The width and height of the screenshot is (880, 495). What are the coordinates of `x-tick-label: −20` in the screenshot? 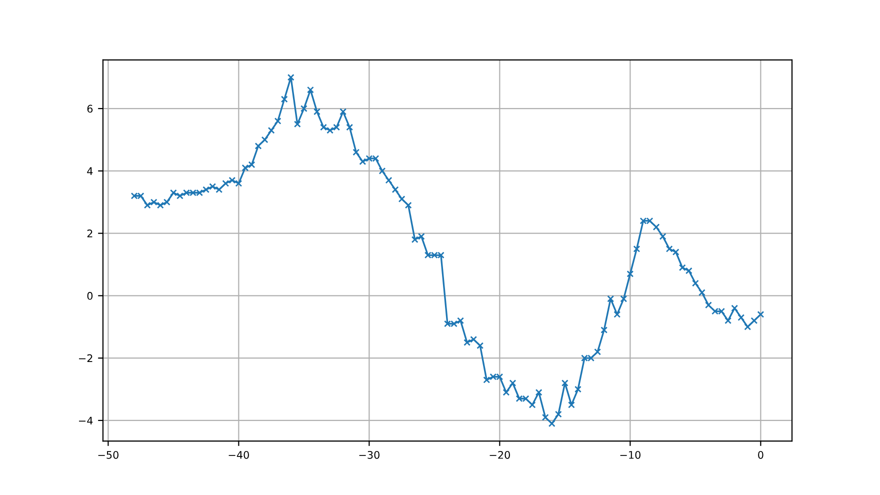 It's located at (500, 454).